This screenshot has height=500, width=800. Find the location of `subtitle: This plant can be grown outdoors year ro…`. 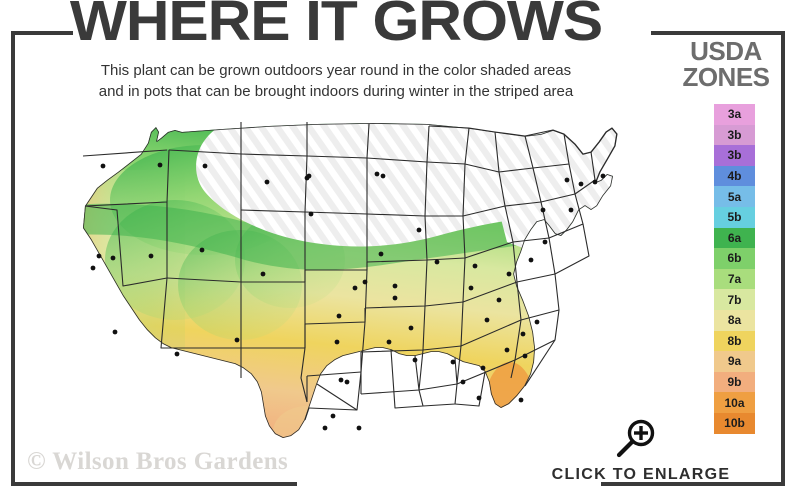

subtitle: This plant can be grown outdoors year ro… is located at coordinates (336, 81).